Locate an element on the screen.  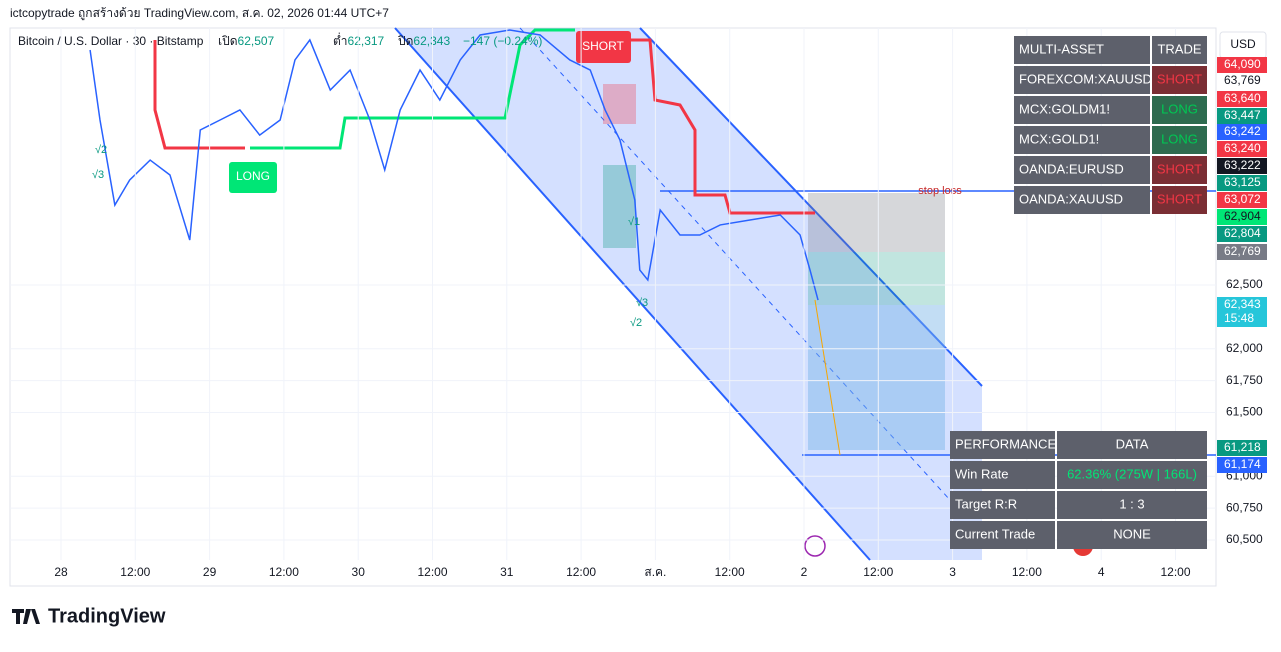
price-badge-label: 63,769 is located at coordinates (1242, 80).